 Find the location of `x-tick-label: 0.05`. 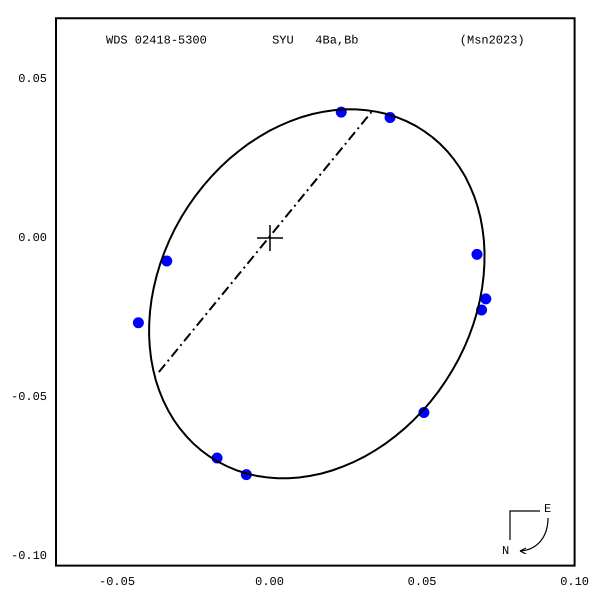

x-tick-label: 0.05 is located at coordinates (422, 581).